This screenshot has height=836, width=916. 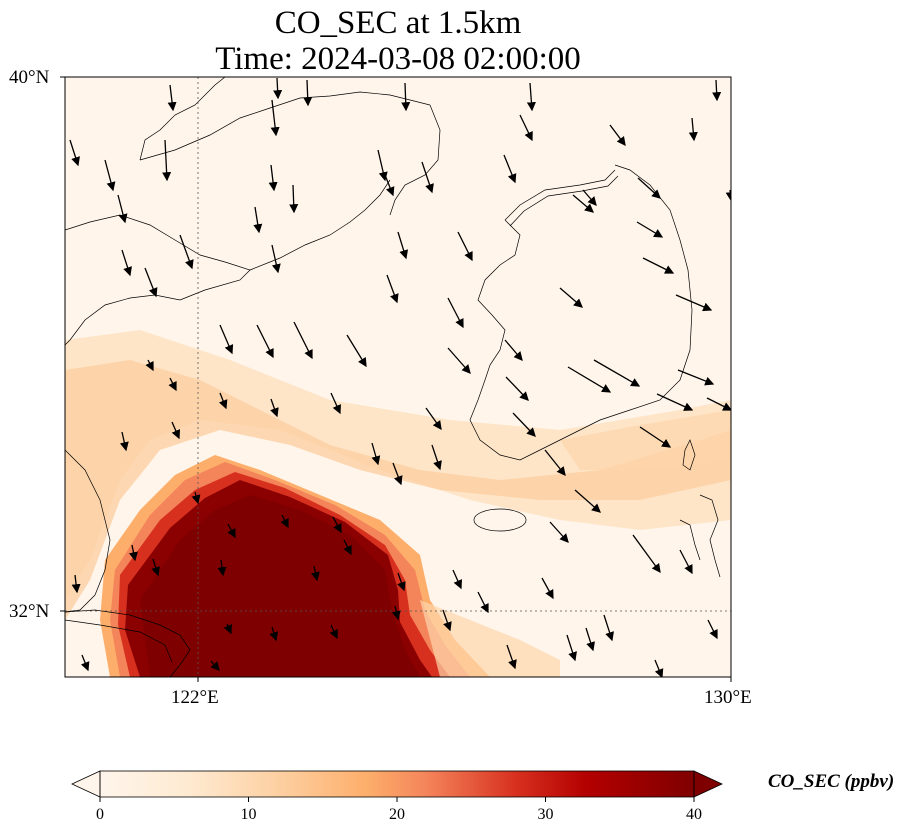 What do you see at coordinates (398, 59) in the screenshot?
I see `map-title-line2: Time: 2024-03-08 02:00:00` at bounding box center [398, 59].